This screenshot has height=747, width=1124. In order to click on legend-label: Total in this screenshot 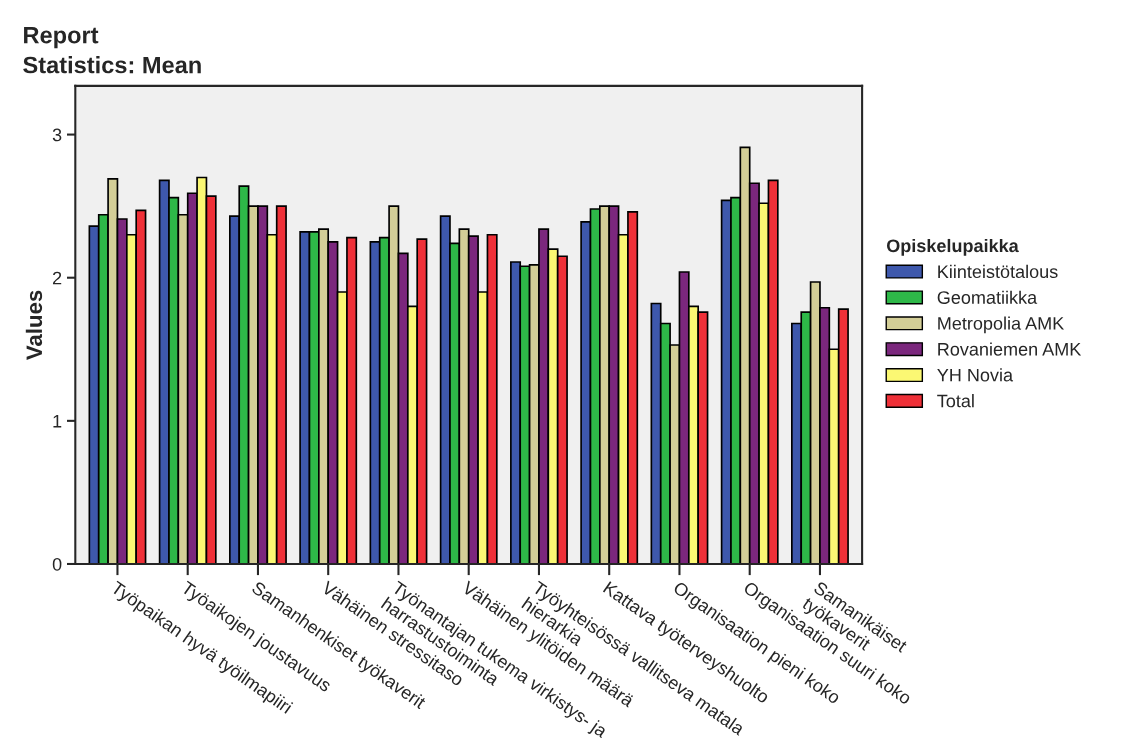, I will do `click(955, 401)`.